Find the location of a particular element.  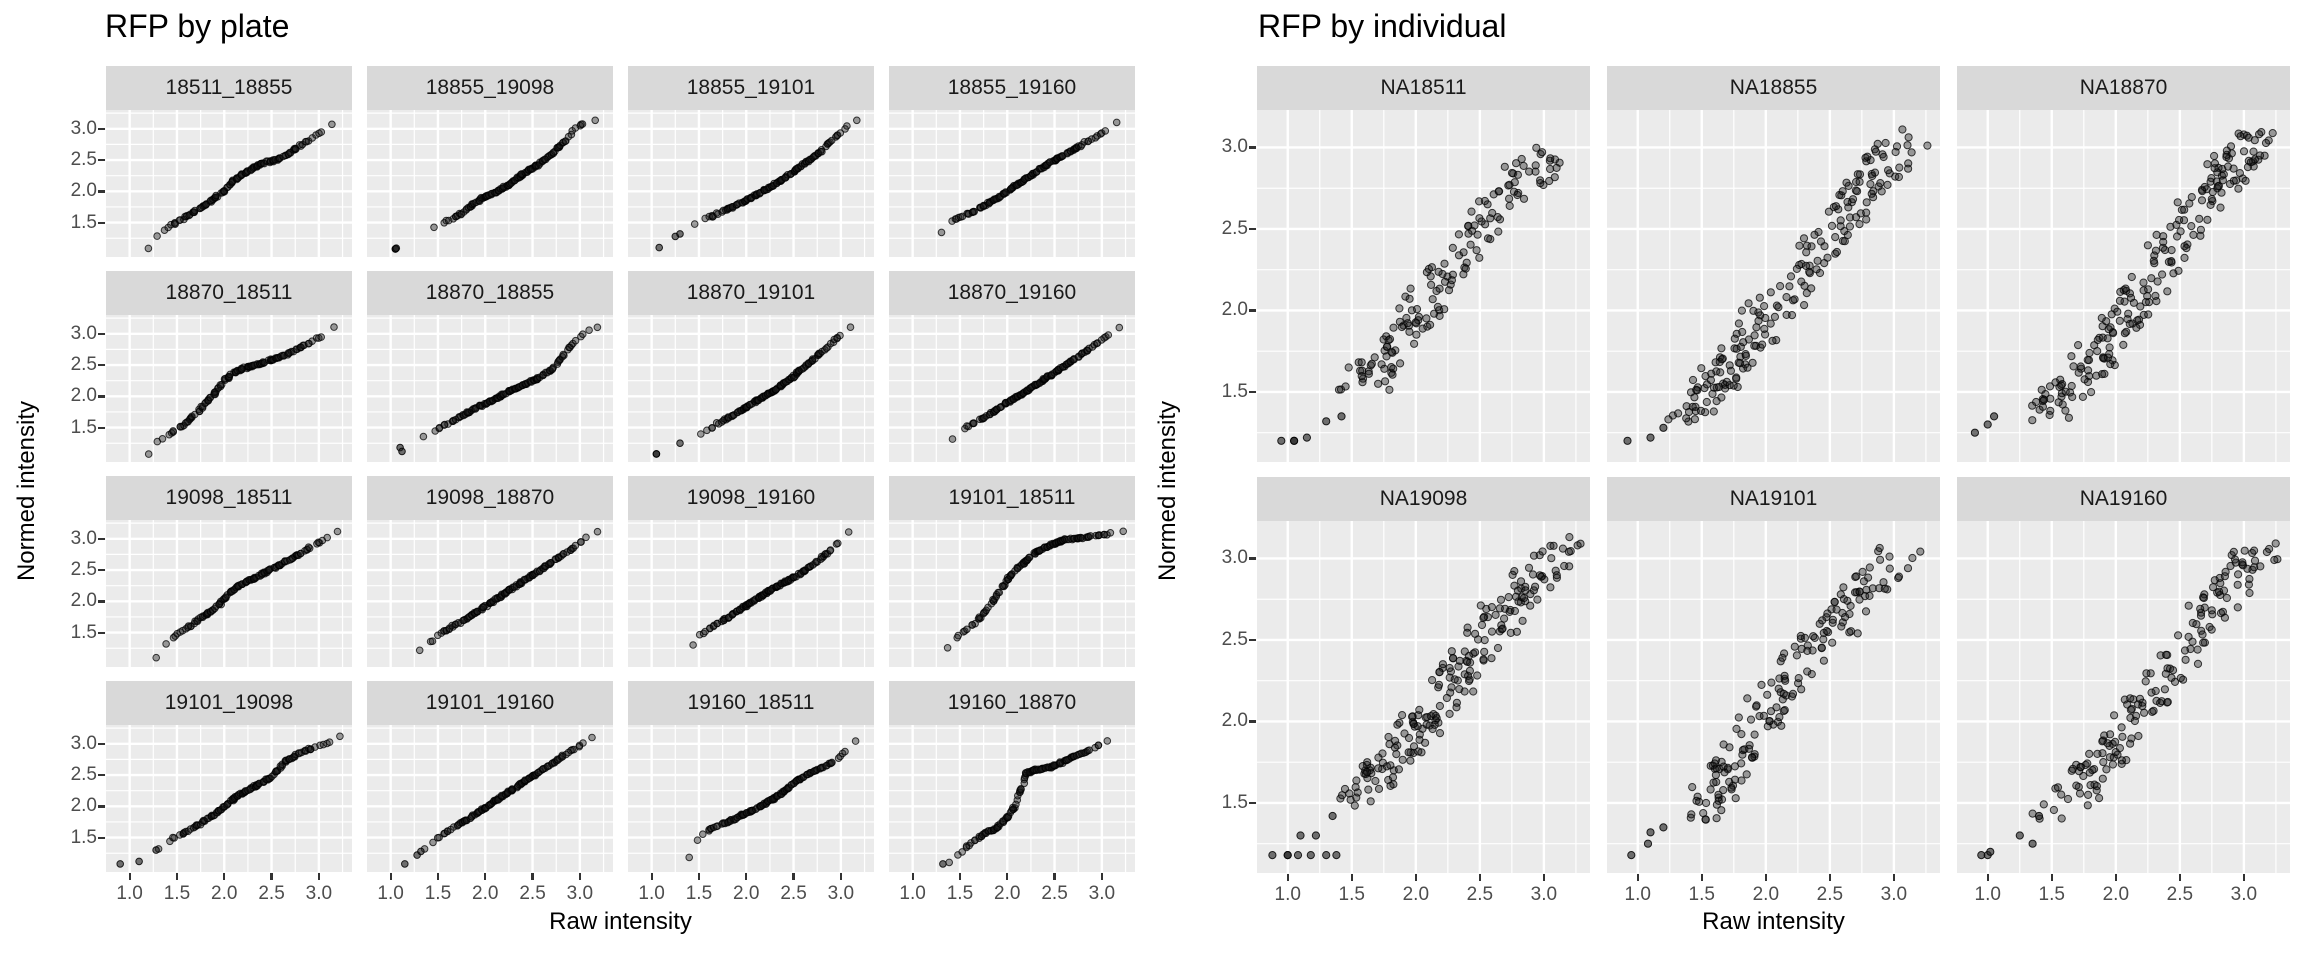

facet-strip: 18855_19098 is located at coordinates (490, 88).